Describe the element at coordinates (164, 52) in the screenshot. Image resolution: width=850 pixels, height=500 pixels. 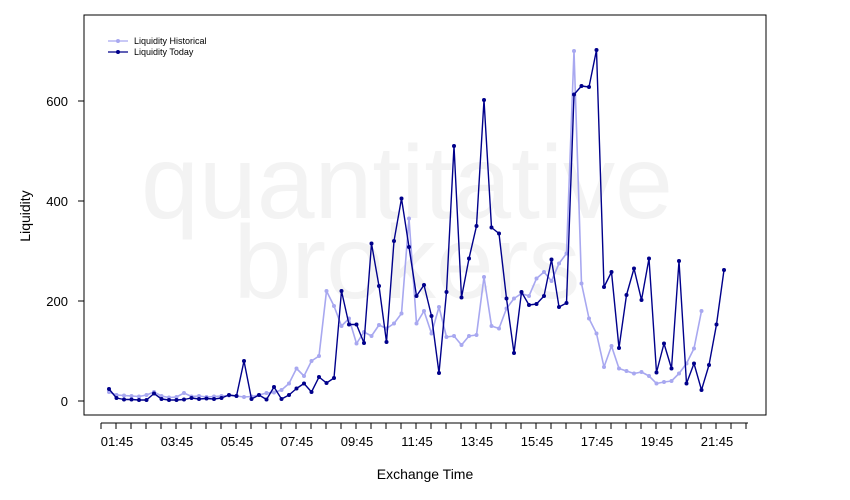
I see `legend-label: Liquidity Today` at that location.